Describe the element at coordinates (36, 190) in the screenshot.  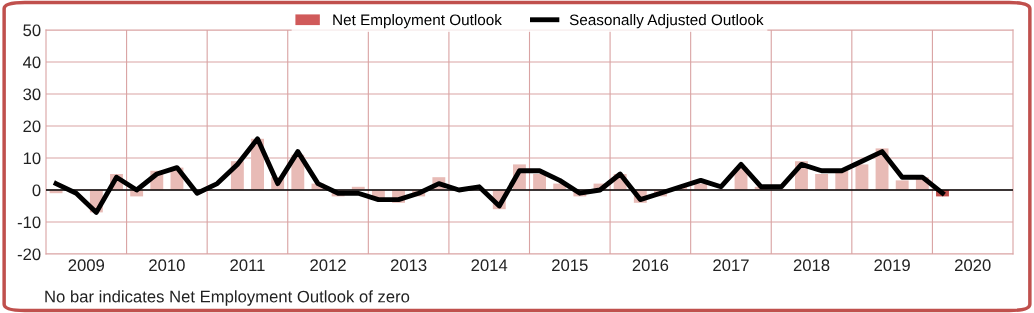
I see `y-tick-label: 0` at that location.